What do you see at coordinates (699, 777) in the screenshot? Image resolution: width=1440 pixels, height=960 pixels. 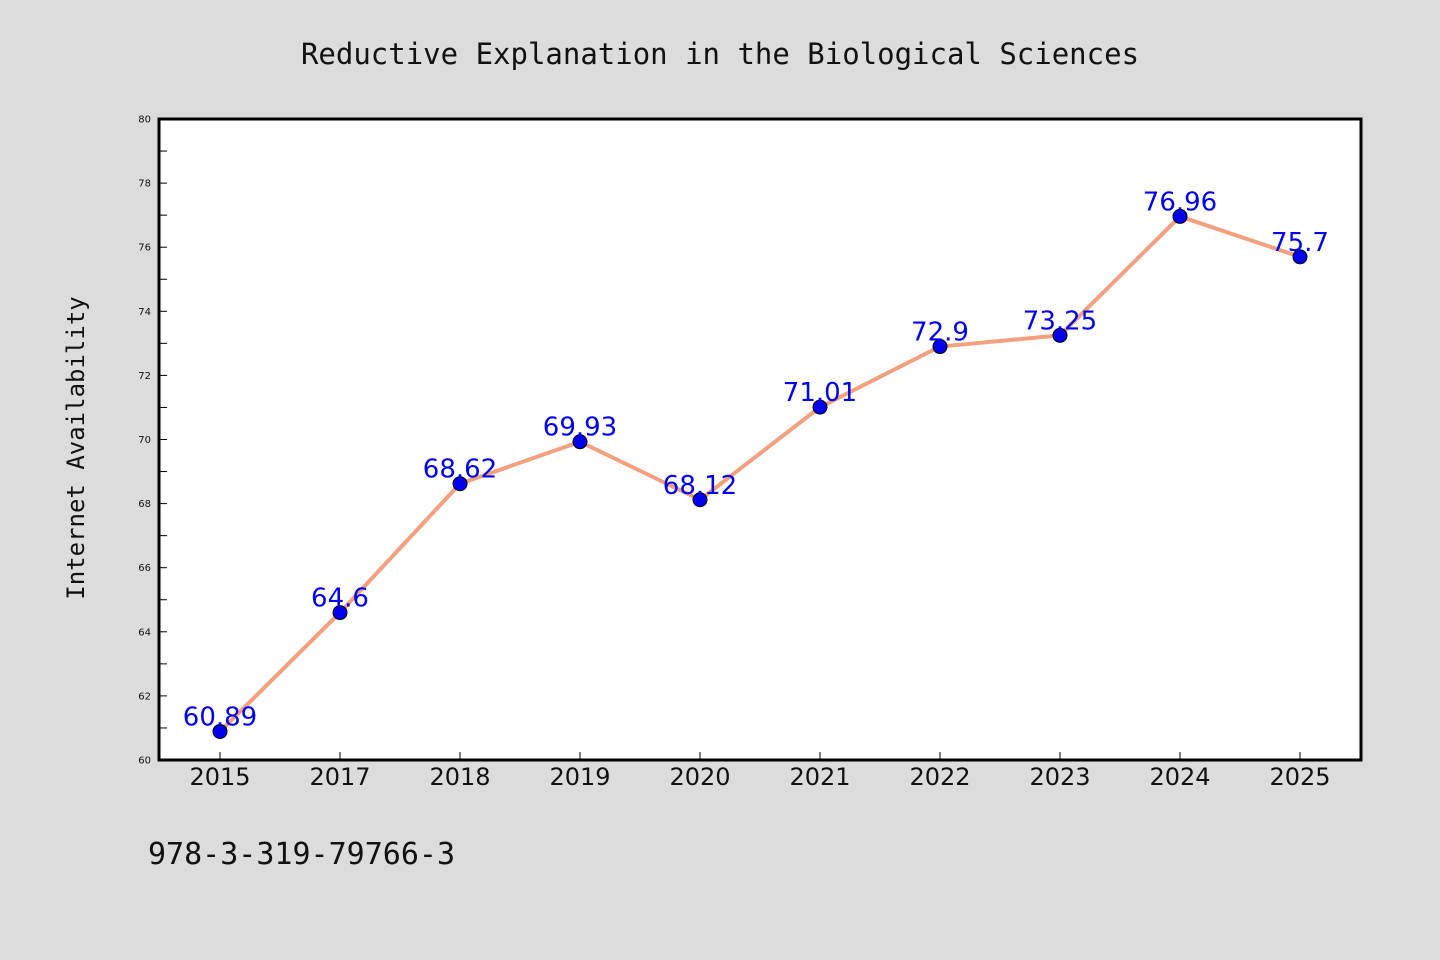 I see `x-tick-label: 2020` at bounding box center [699, 777].